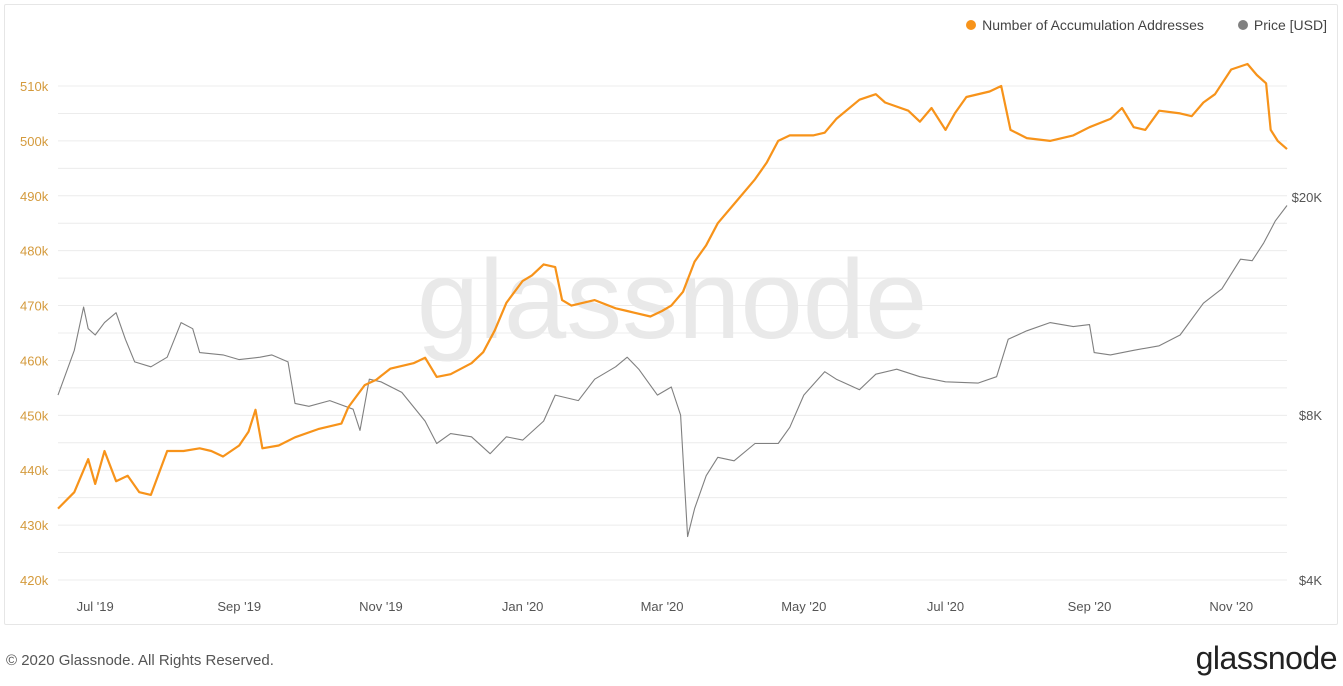 This screenshot has width=1343, height=686. Describe the element at coordinates (34, 360) in the screenshot. I see `y-left-tick-label: 460k` at that location.